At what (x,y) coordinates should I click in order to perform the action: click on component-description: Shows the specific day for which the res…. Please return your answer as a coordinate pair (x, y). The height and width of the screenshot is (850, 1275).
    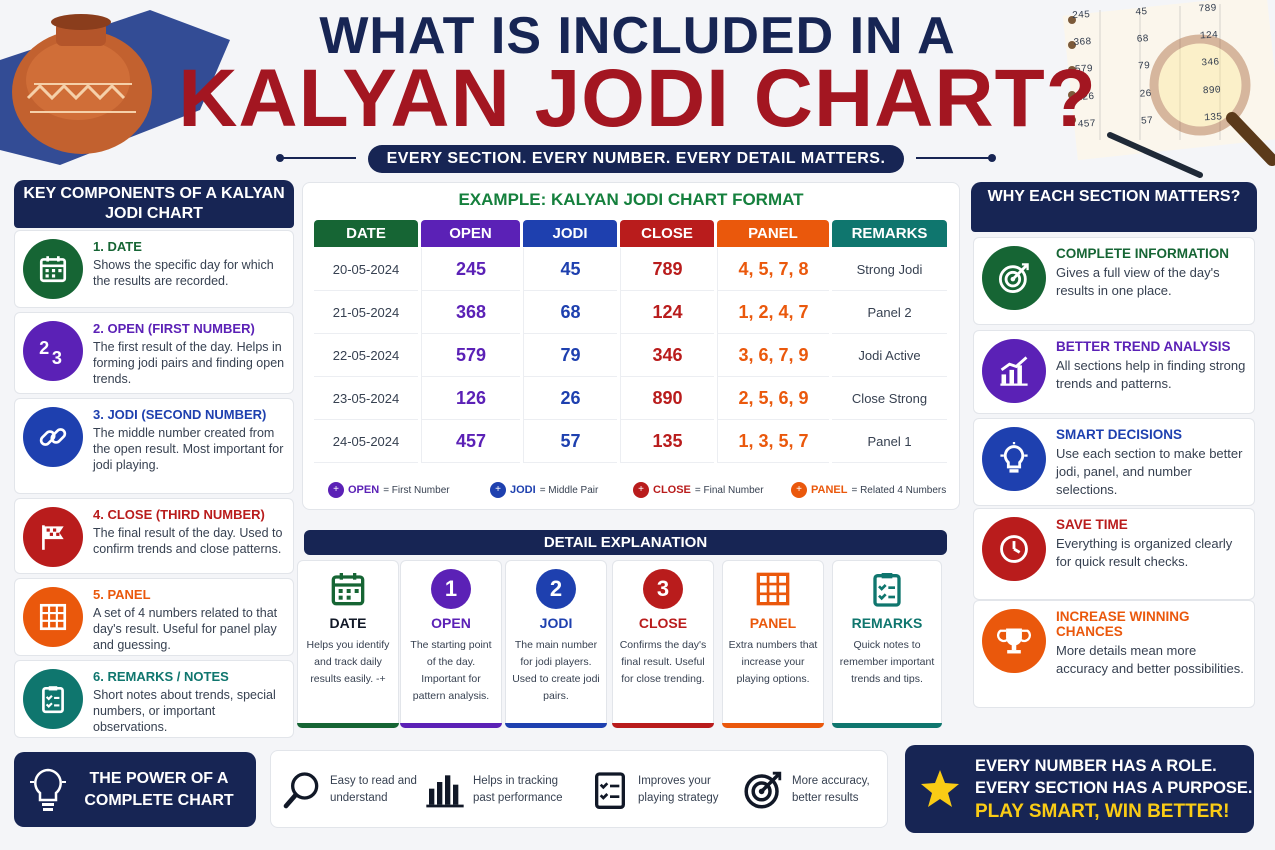
    Looking at the image, I should click on (183, 273).